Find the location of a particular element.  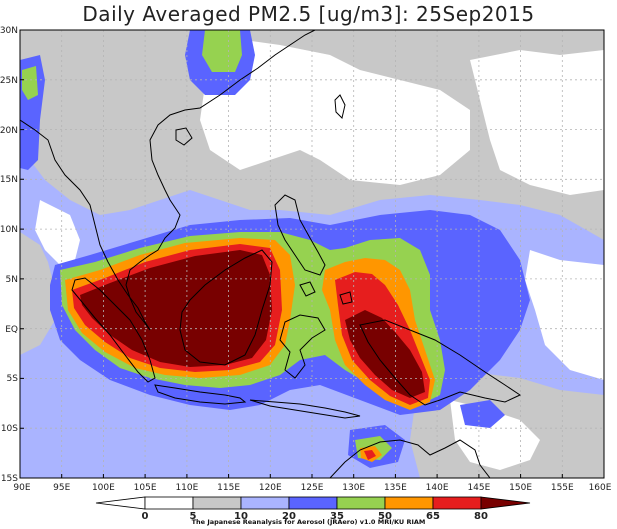

lon-label: 125E is located at coordinates (312, 488).